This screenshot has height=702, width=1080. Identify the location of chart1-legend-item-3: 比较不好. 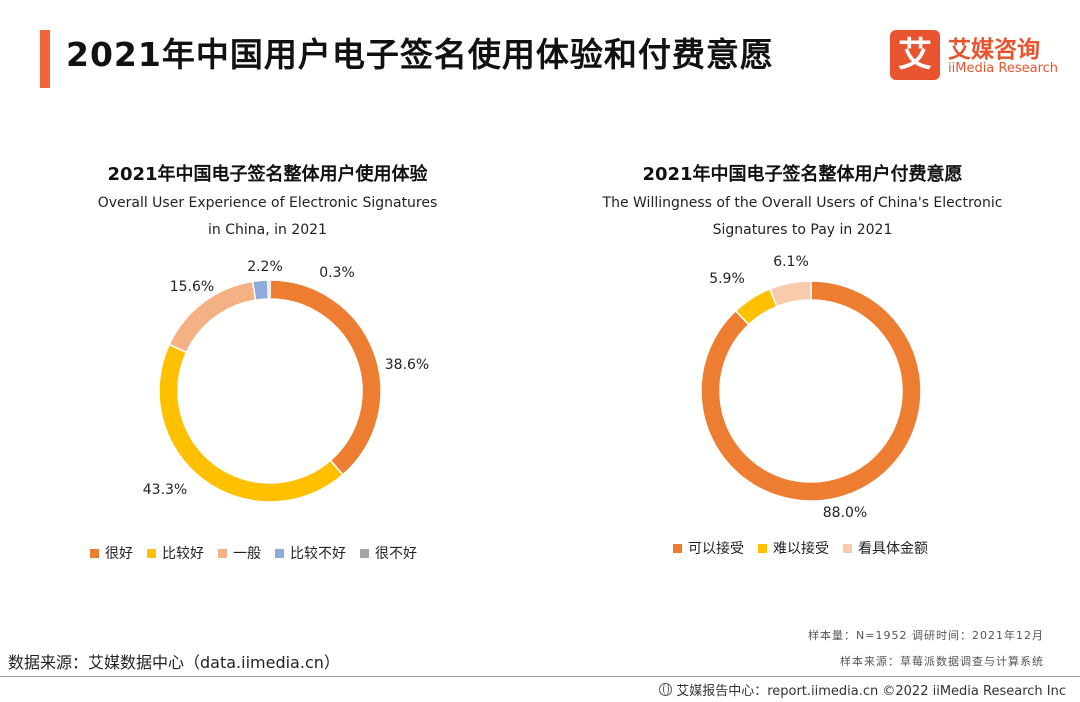
(310, 553).